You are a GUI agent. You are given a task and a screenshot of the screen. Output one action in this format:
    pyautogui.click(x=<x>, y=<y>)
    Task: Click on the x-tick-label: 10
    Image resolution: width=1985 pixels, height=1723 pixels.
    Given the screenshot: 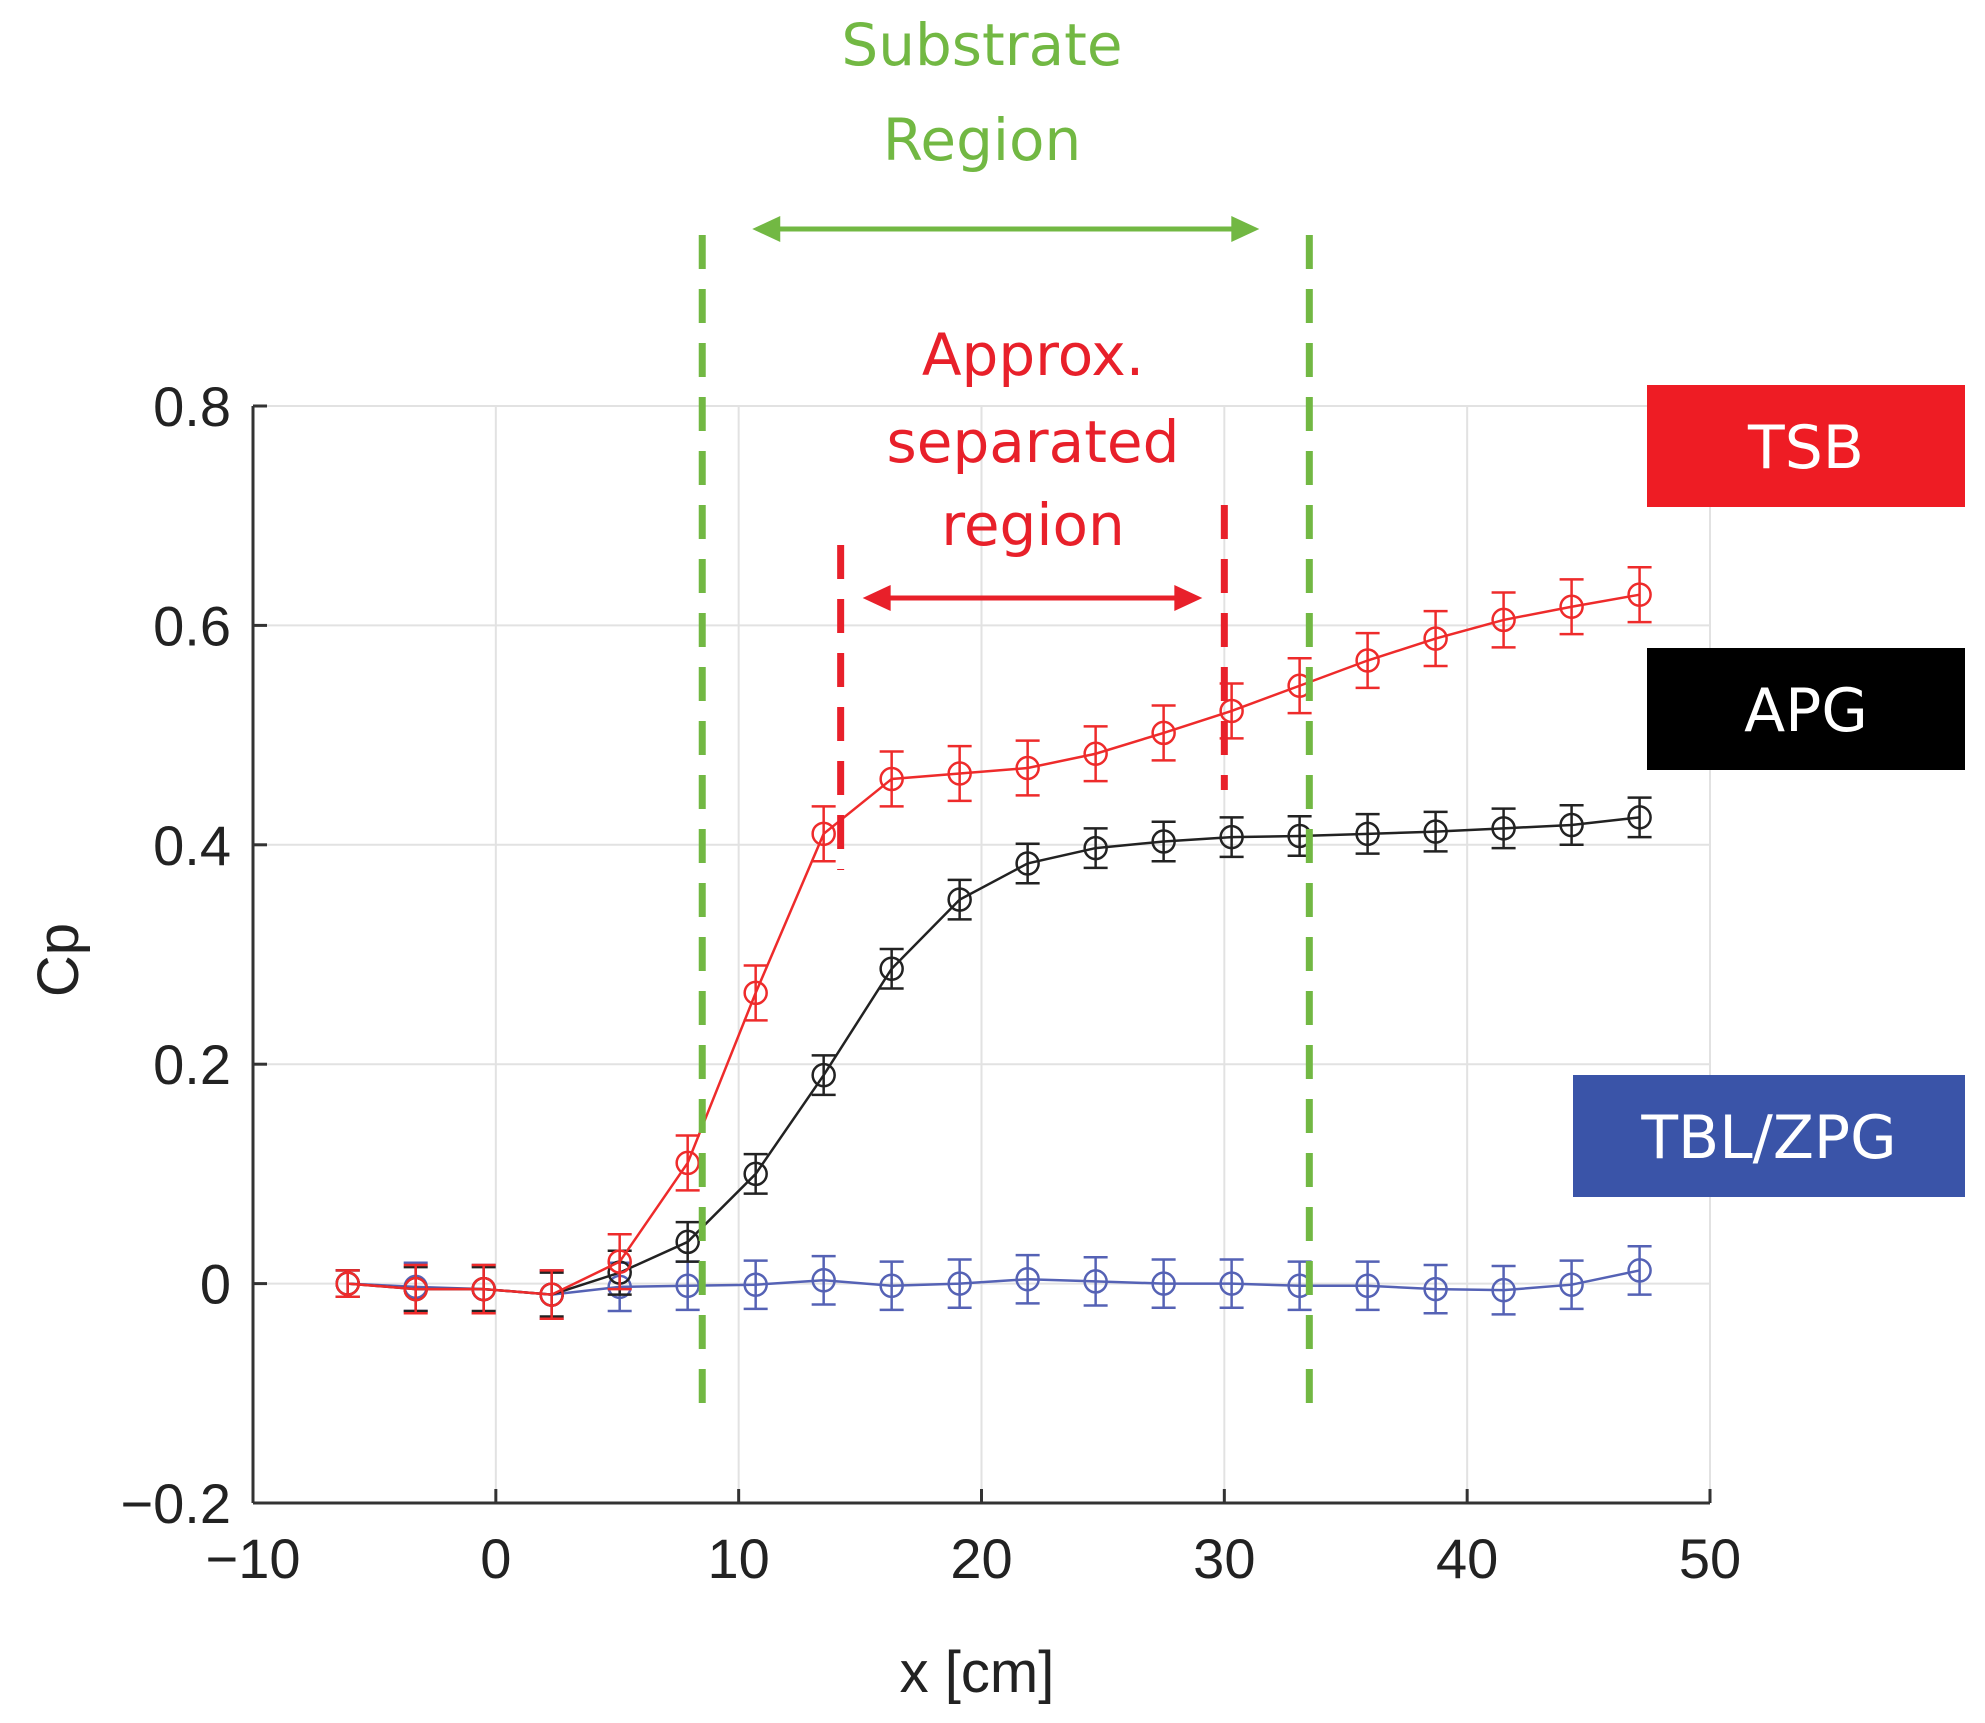 What is the action you would take?
    pyautogui.click(x=739, y=1558)
    